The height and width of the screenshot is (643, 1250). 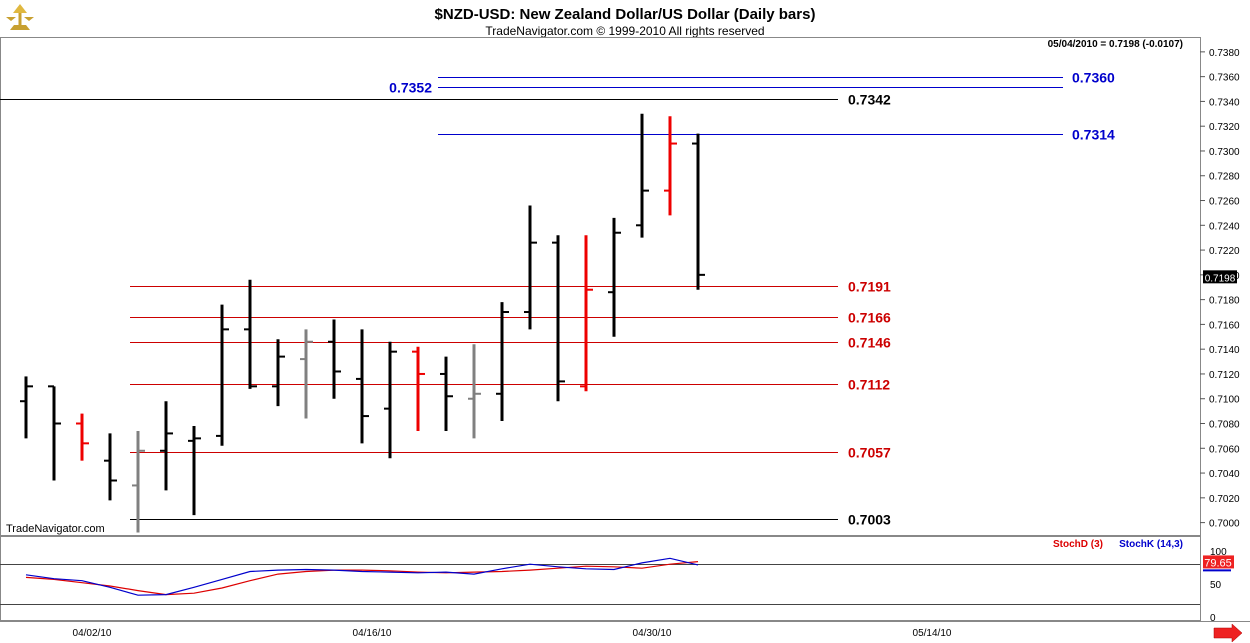 I want to click on price-tick-label: 0.7220, so click(x=1224, y=251).